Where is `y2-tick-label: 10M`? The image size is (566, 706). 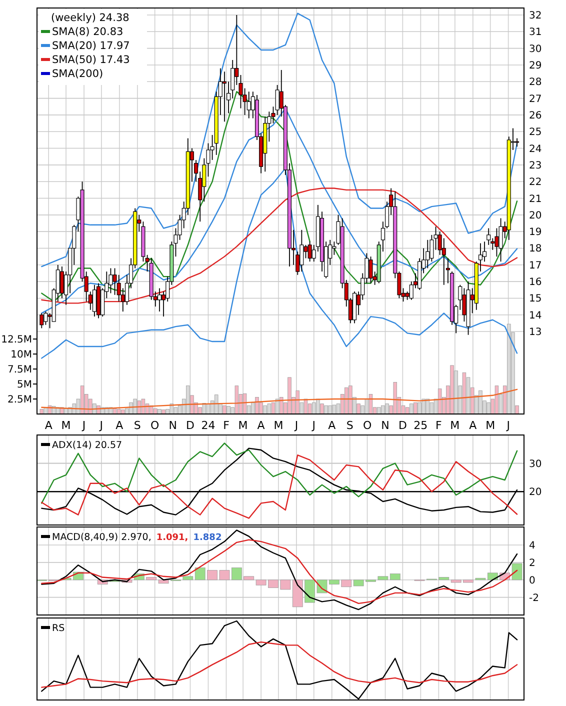
y2-tick-label: 10M is located at coordinates (21, 355).